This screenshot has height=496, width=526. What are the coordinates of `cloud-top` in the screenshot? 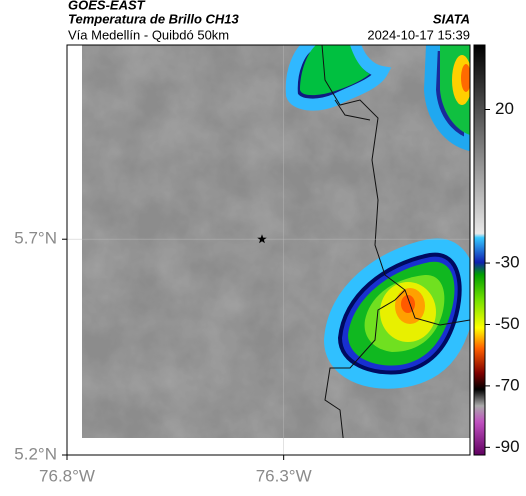 It's located at (338, 78).